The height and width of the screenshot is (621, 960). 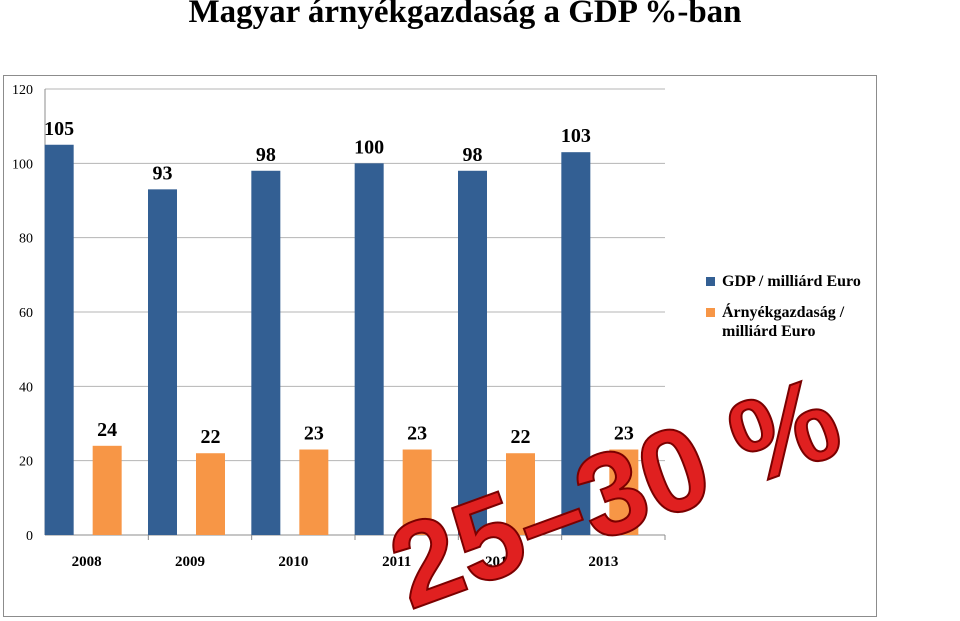 I want to click on data-label-gdp: 105, so click(x=59, y=129).